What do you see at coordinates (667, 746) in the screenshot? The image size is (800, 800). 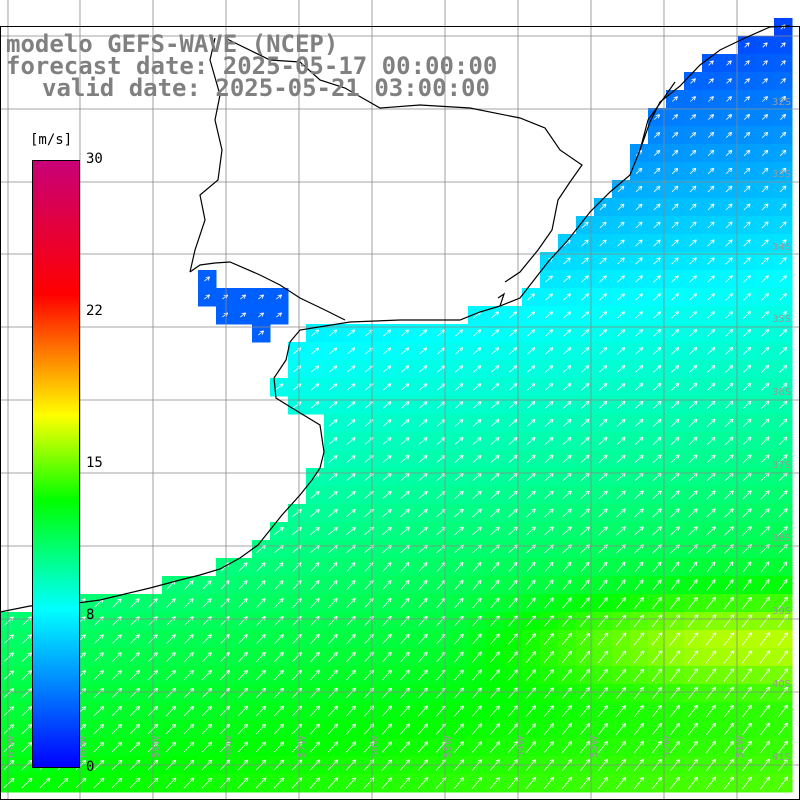 I see `lon-label: 52W` at bounding box center [667, 746].